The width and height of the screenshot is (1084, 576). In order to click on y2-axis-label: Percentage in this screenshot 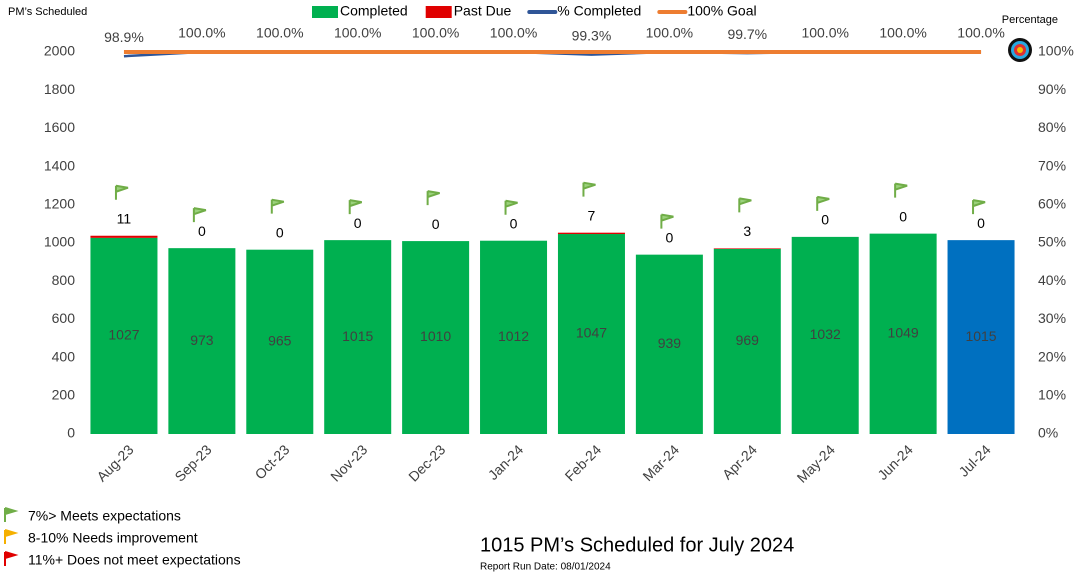, I will do `click(1030, 20)`.